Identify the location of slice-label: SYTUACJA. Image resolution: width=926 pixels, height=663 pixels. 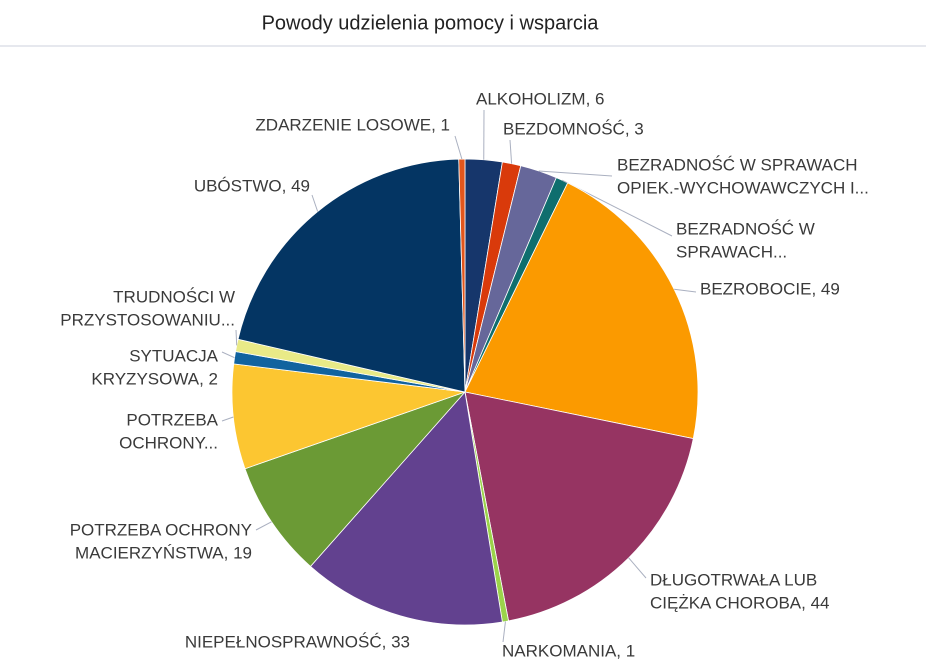
(173, 355).